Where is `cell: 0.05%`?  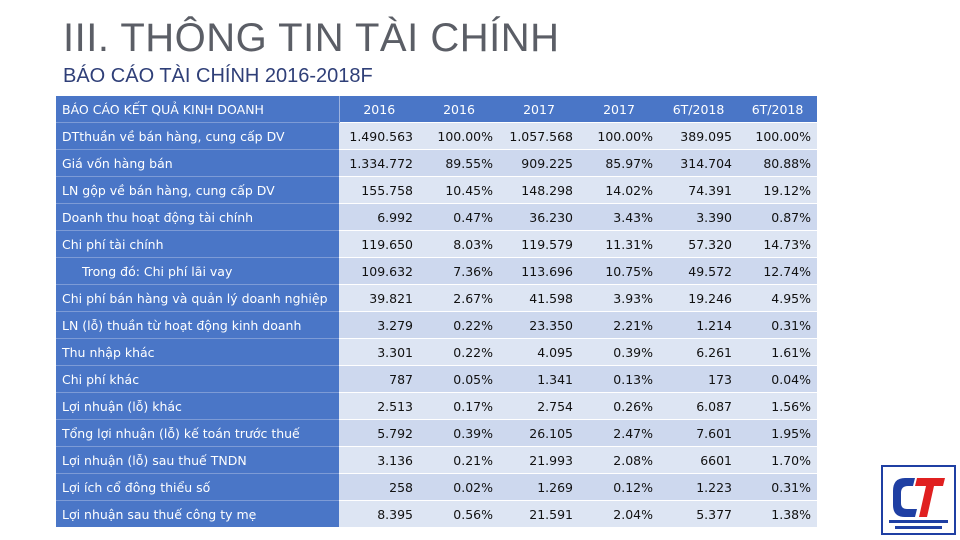 cell: 0.05% is located at coordinates (459, 379).